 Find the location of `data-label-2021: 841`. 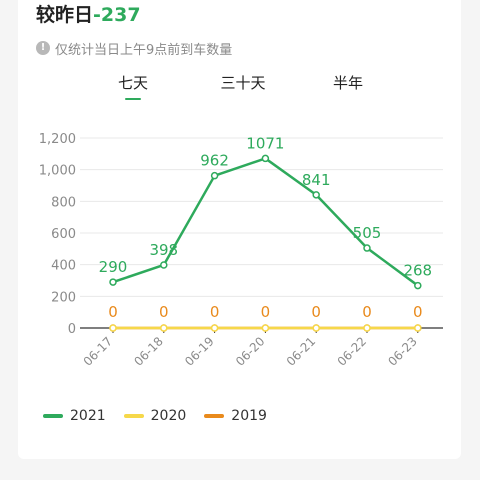

data-label-2021: 841 is located at coordinates (316, 180).